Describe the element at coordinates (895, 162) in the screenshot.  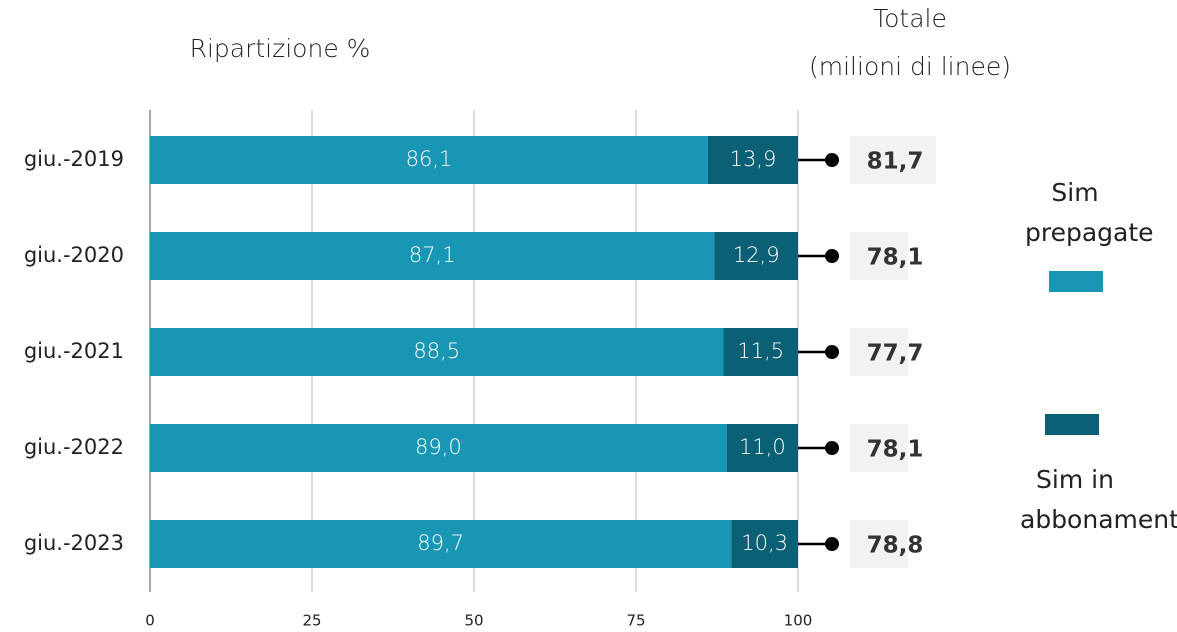
I see `total-label: 81,7` at that location.